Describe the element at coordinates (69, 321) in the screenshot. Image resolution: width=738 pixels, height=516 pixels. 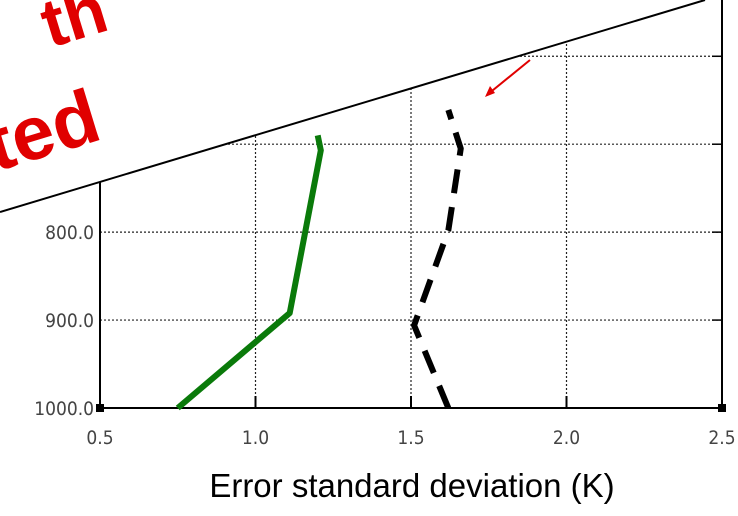
I see `y-tick-label: 900.0` at that location.